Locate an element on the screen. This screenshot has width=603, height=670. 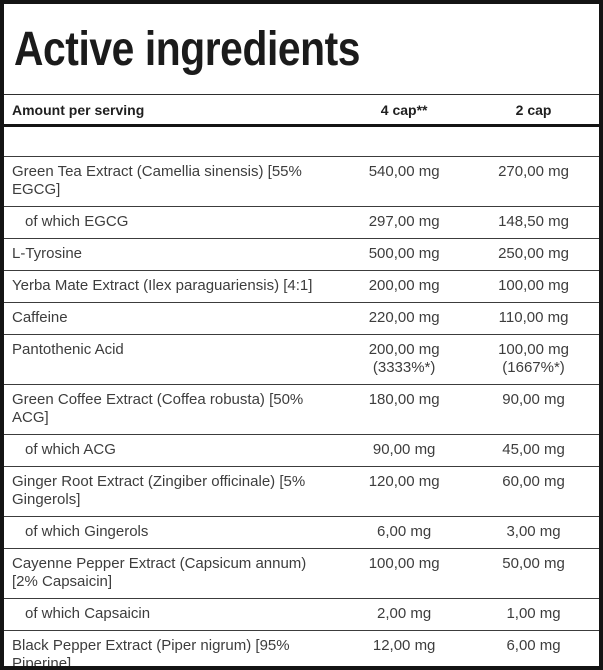
ingredient-row: of which EGCG 297,00 mg 148,50 mg is located at coordinates (301, 222).